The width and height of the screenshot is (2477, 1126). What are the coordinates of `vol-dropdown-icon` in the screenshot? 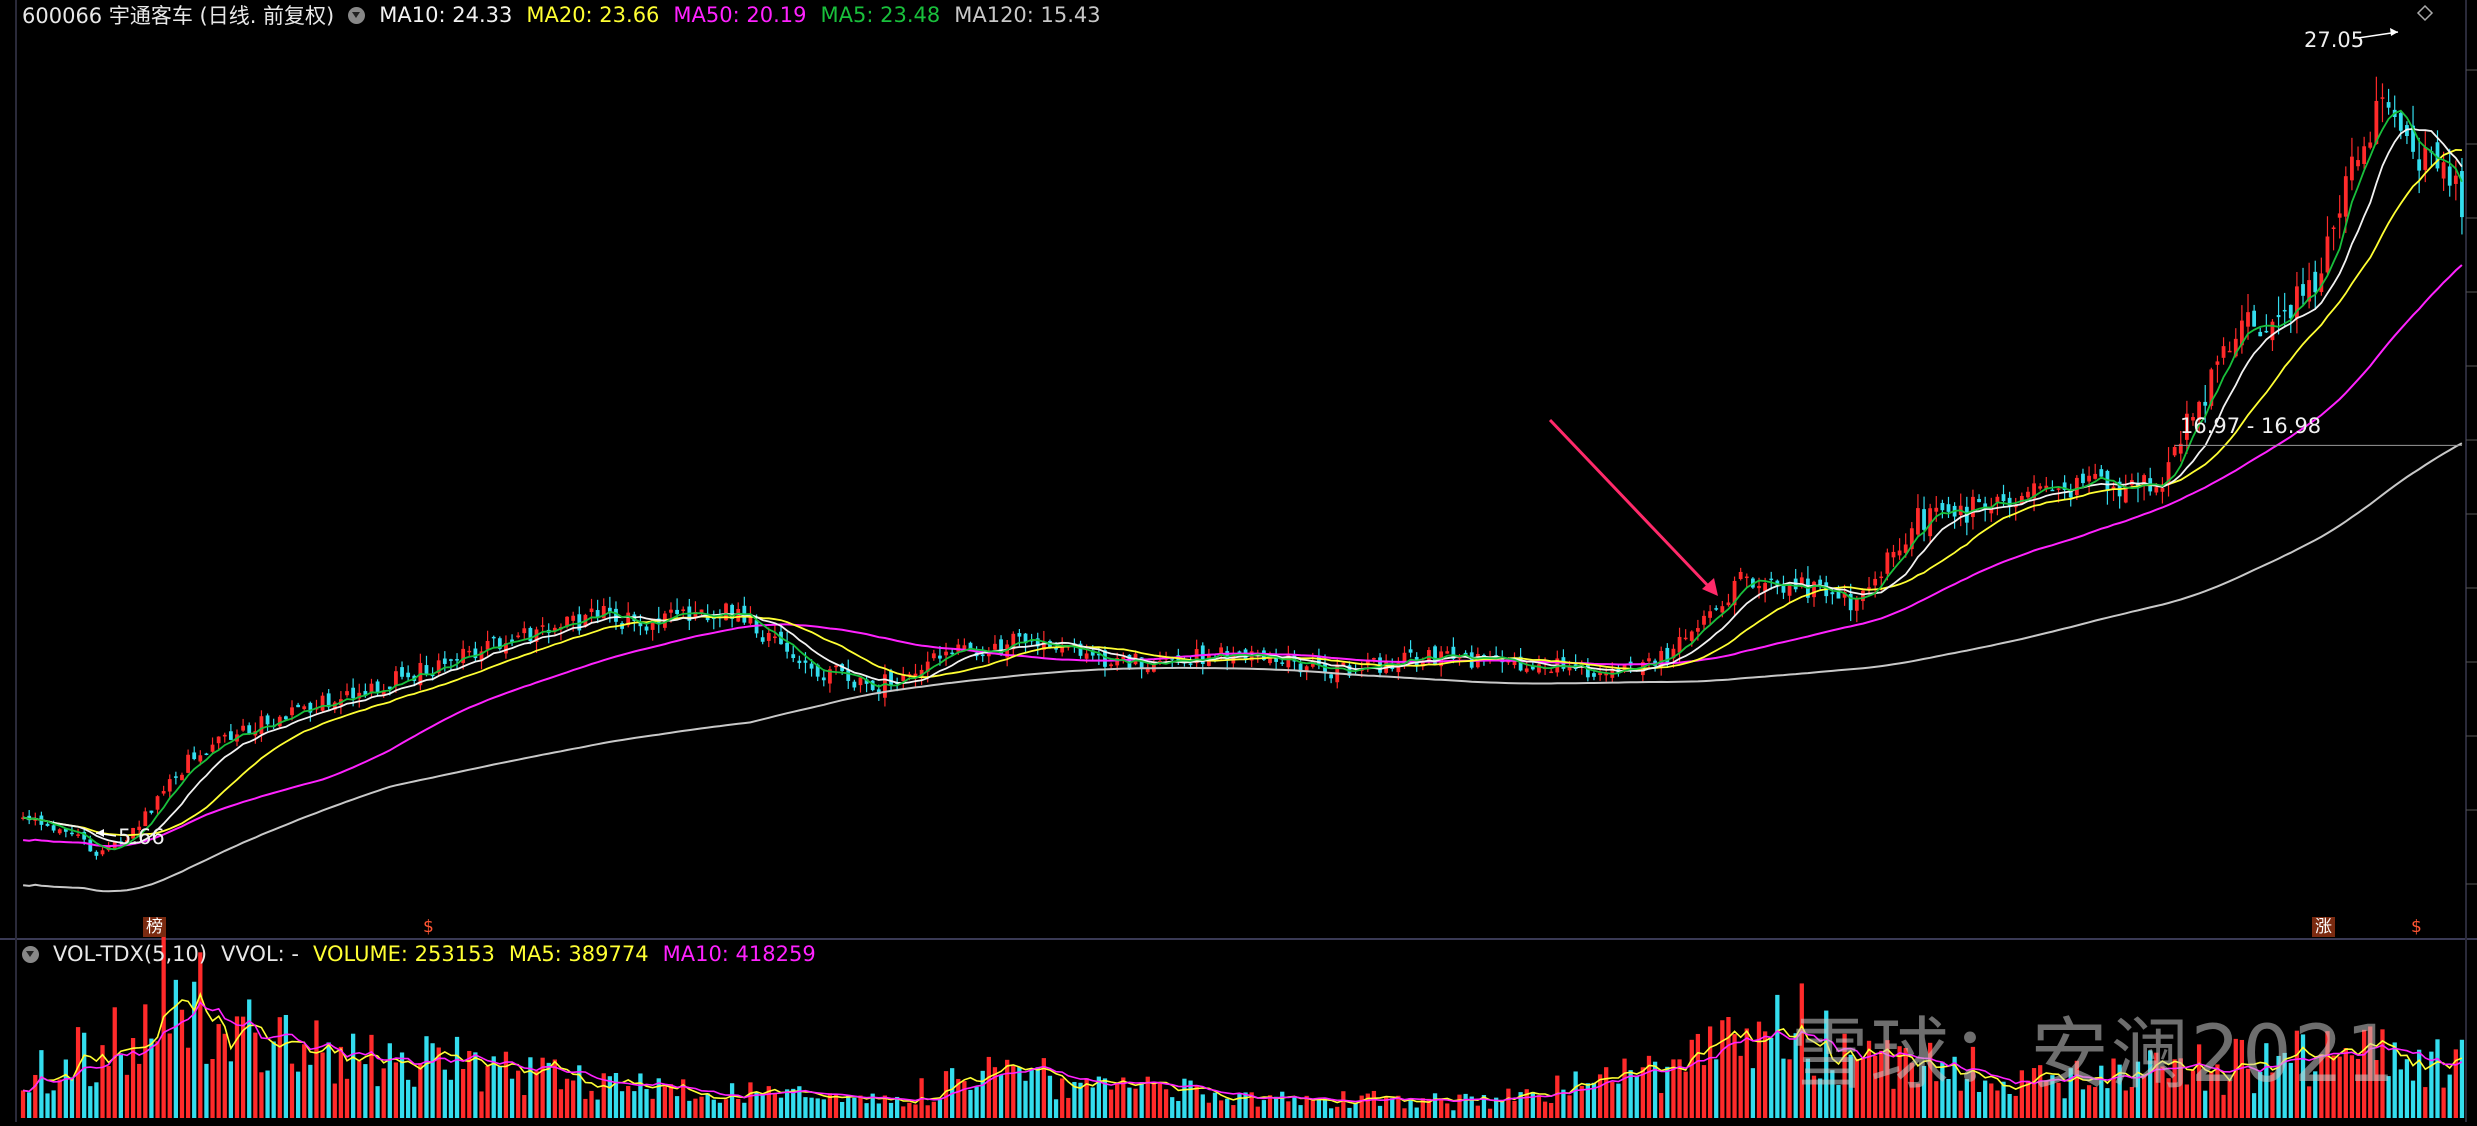 It's located at (30, 954).